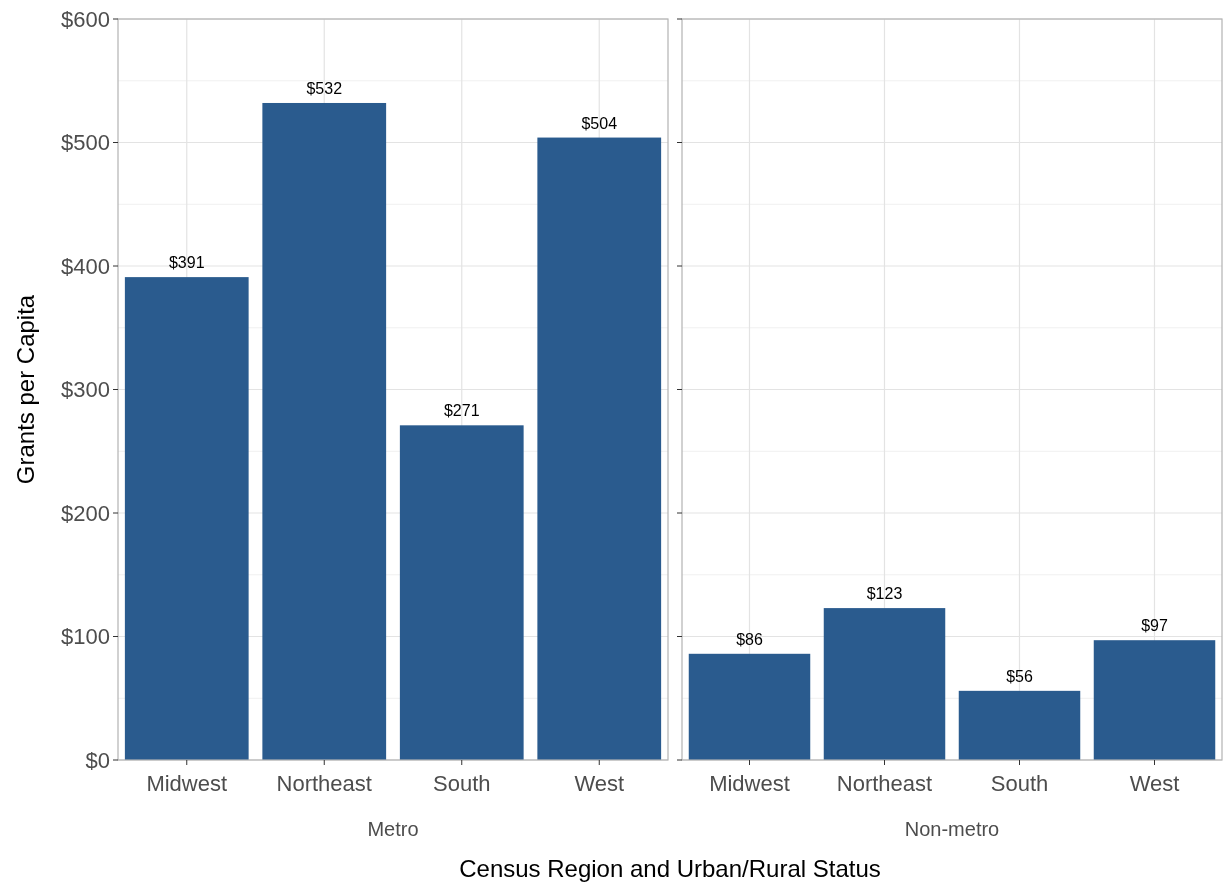 The image size is (1228, 886). I want to click on data-label: $391, so click(186, 263).